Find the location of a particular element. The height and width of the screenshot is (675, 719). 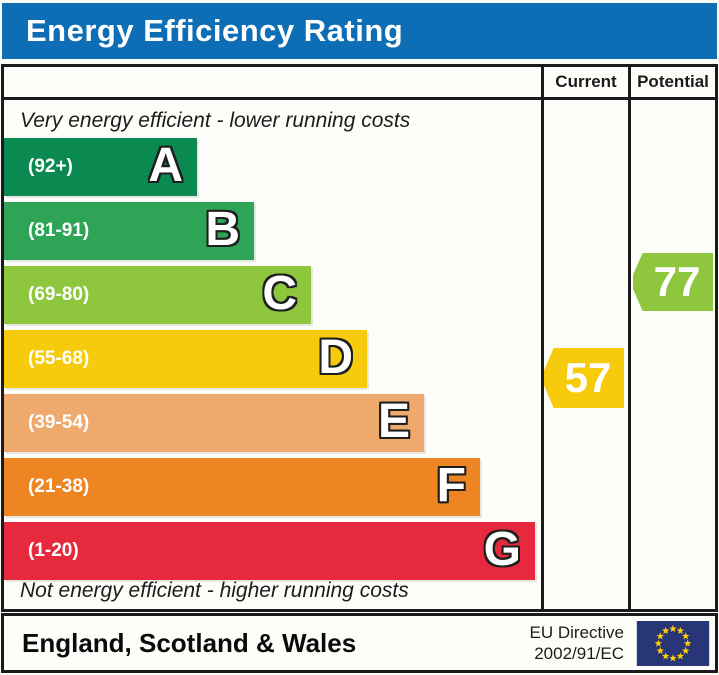

current-rating-pointer: 57 is located at coordinates (584, 378).